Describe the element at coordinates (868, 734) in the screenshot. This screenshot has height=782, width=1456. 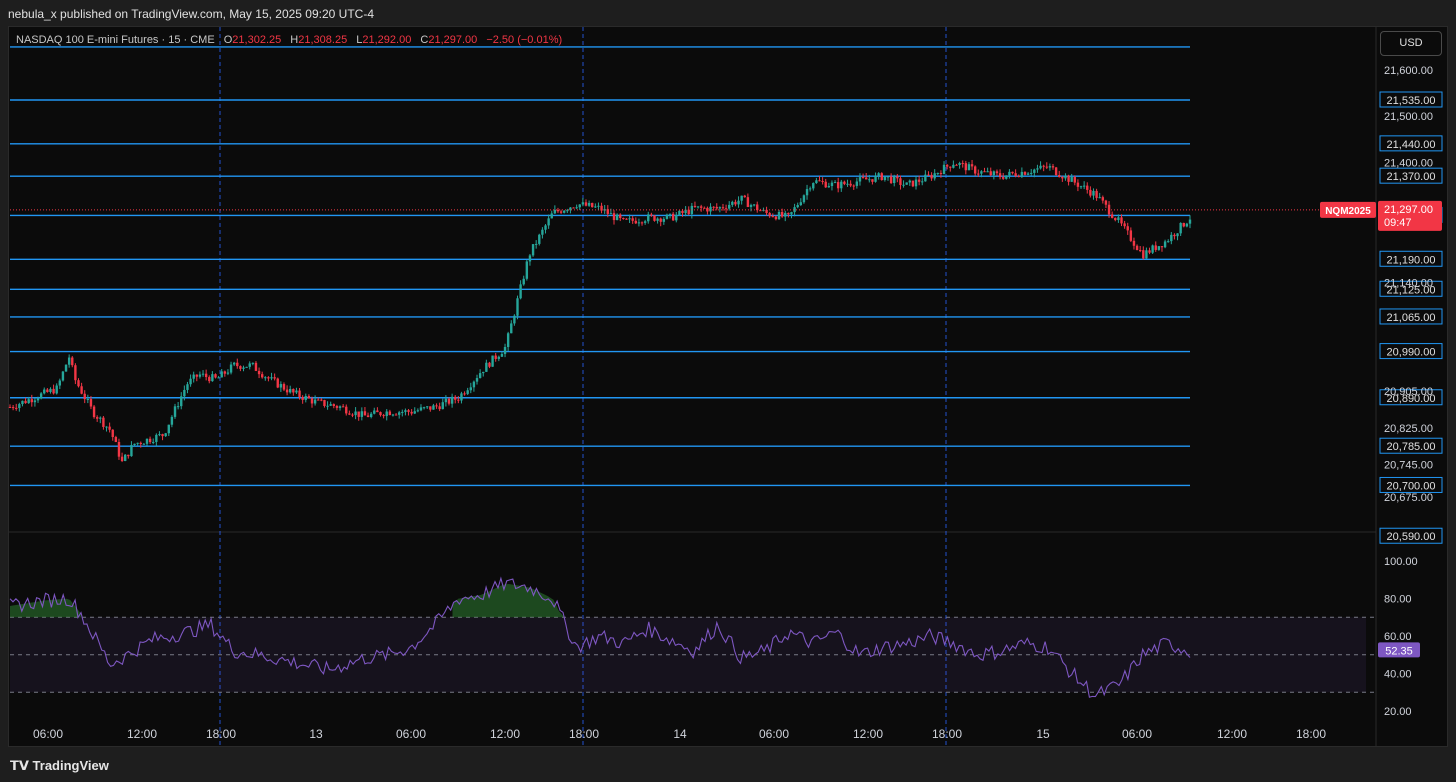
I see `time-tick: 12:00` at that location.